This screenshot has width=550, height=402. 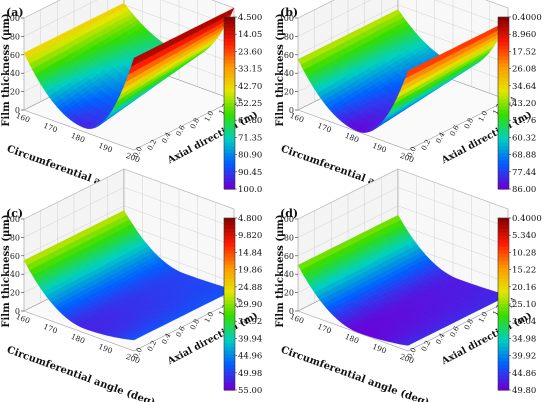 What do you see at coordinates (524, 35) in the screenshot?
I see `colorbar-tick-label: 8.960` at bounding box center [524, 35].